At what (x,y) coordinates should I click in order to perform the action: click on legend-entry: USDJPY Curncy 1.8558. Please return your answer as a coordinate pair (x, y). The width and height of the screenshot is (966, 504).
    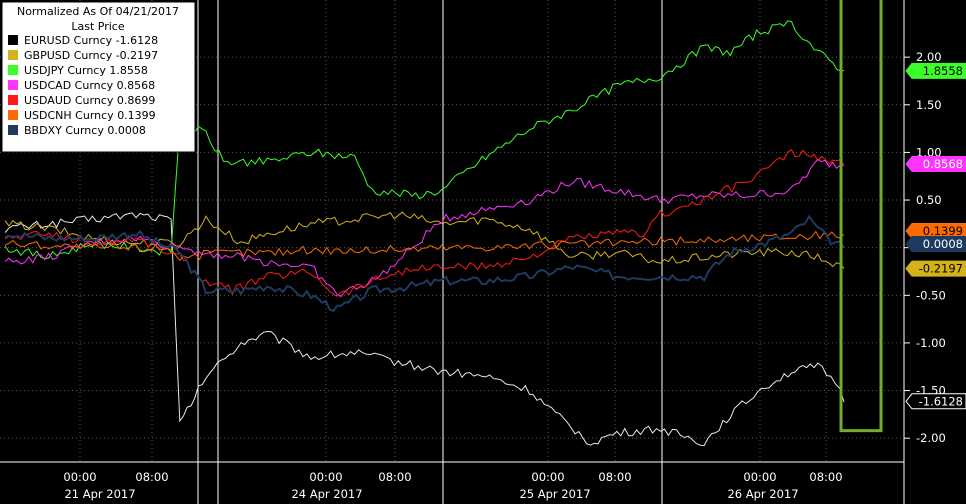
    Looking at the image, I should click on (86, 70).